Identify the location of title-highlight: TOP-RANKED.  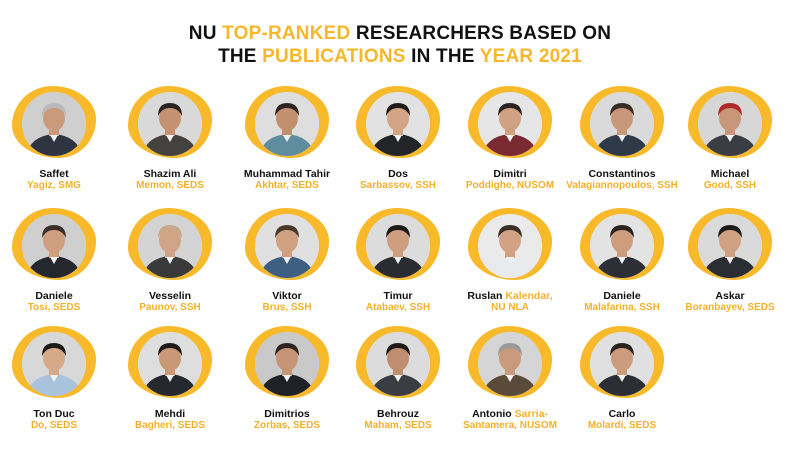
(286, 33).